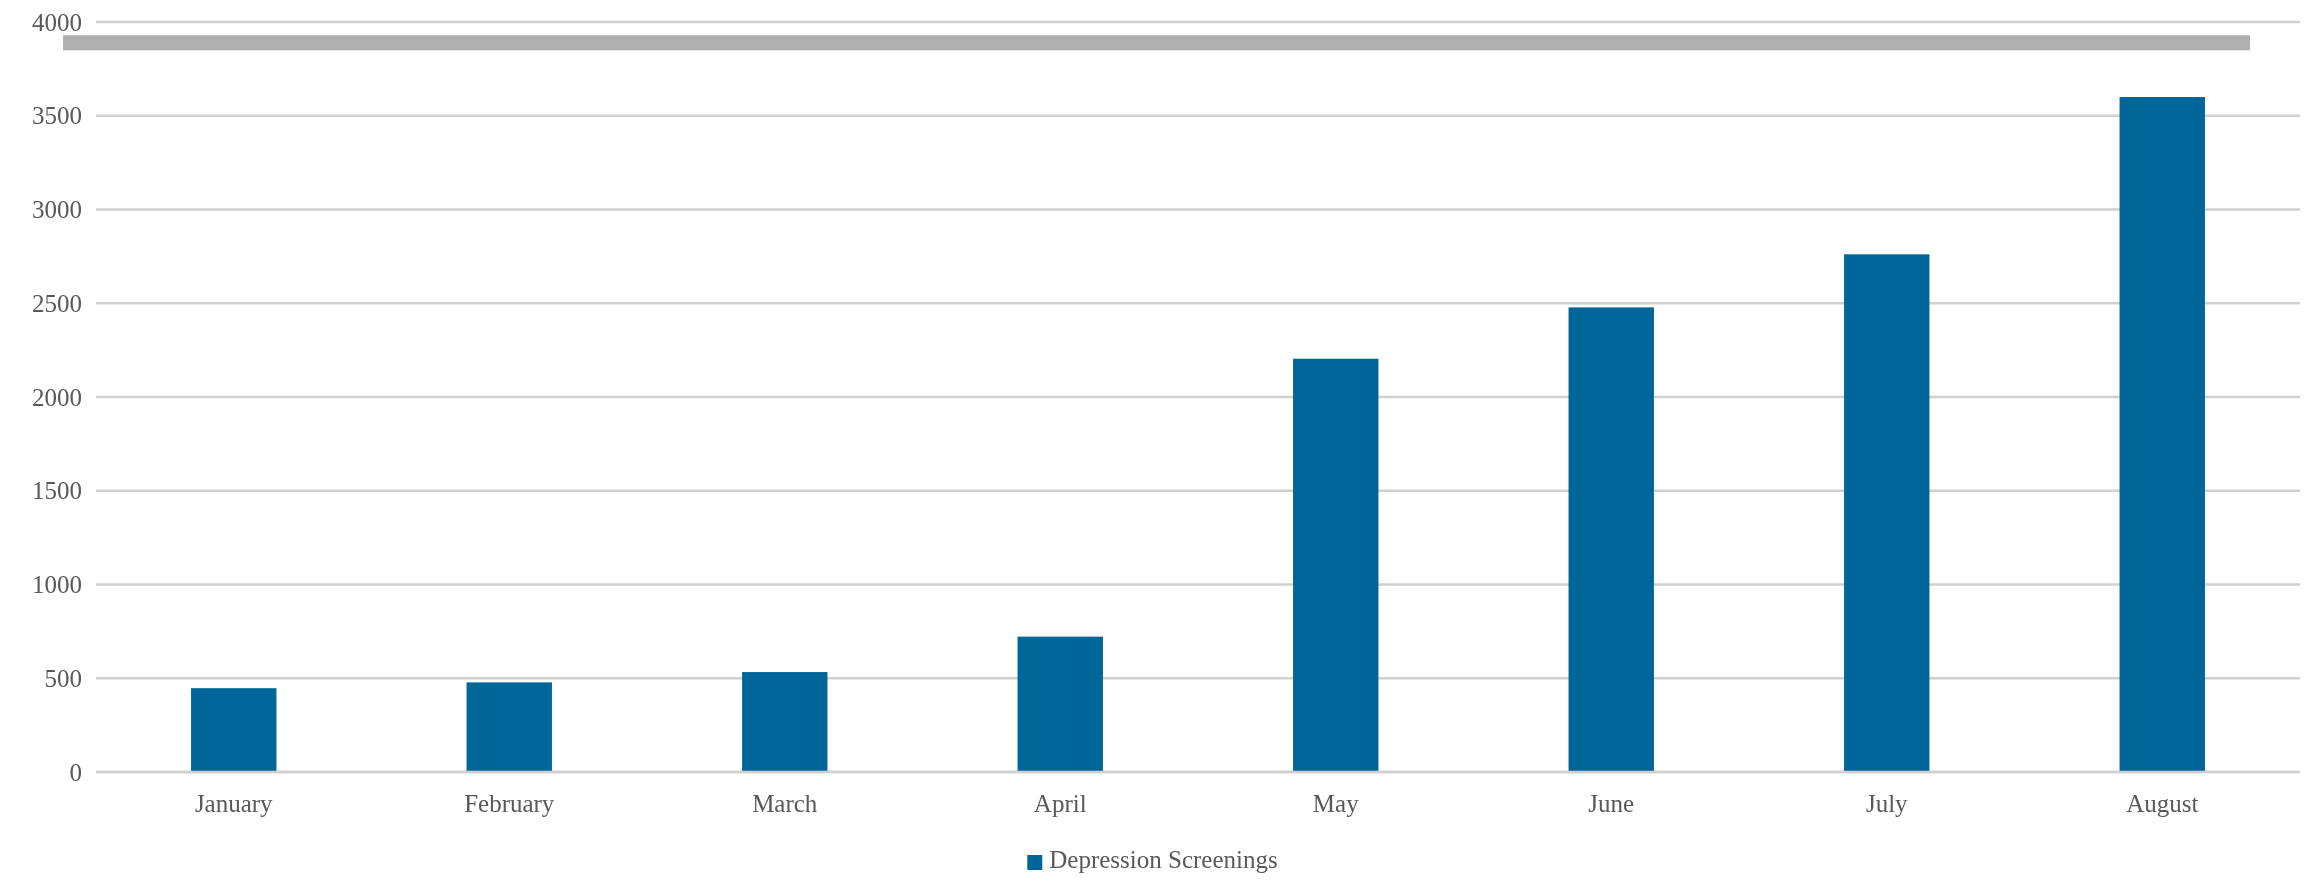  Describe the element at coordinates (57, 303) in the screenshot. I see `y-tick-label: 2500` at that location.